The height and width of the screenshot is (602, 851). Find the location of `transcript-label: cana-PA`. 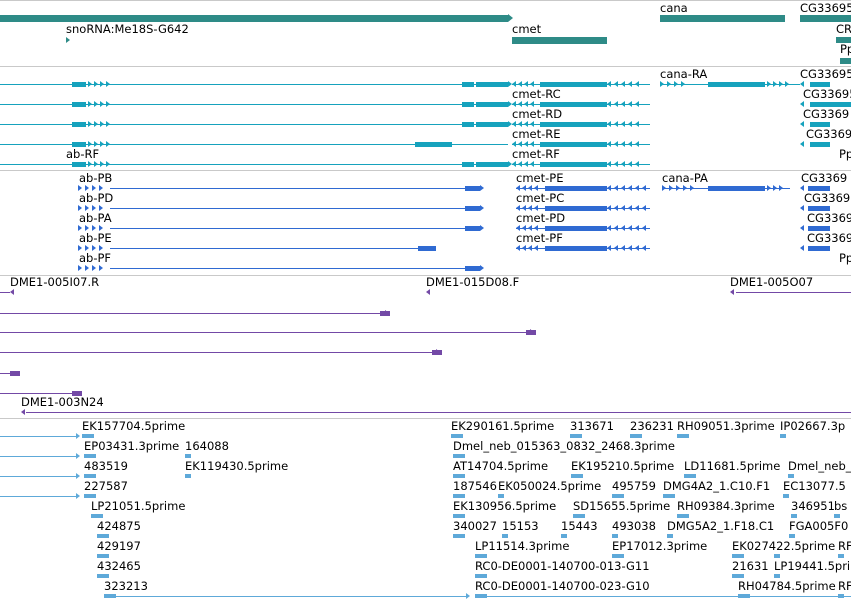

transcript-label: cana-PA is located at coordinates (685, 178).